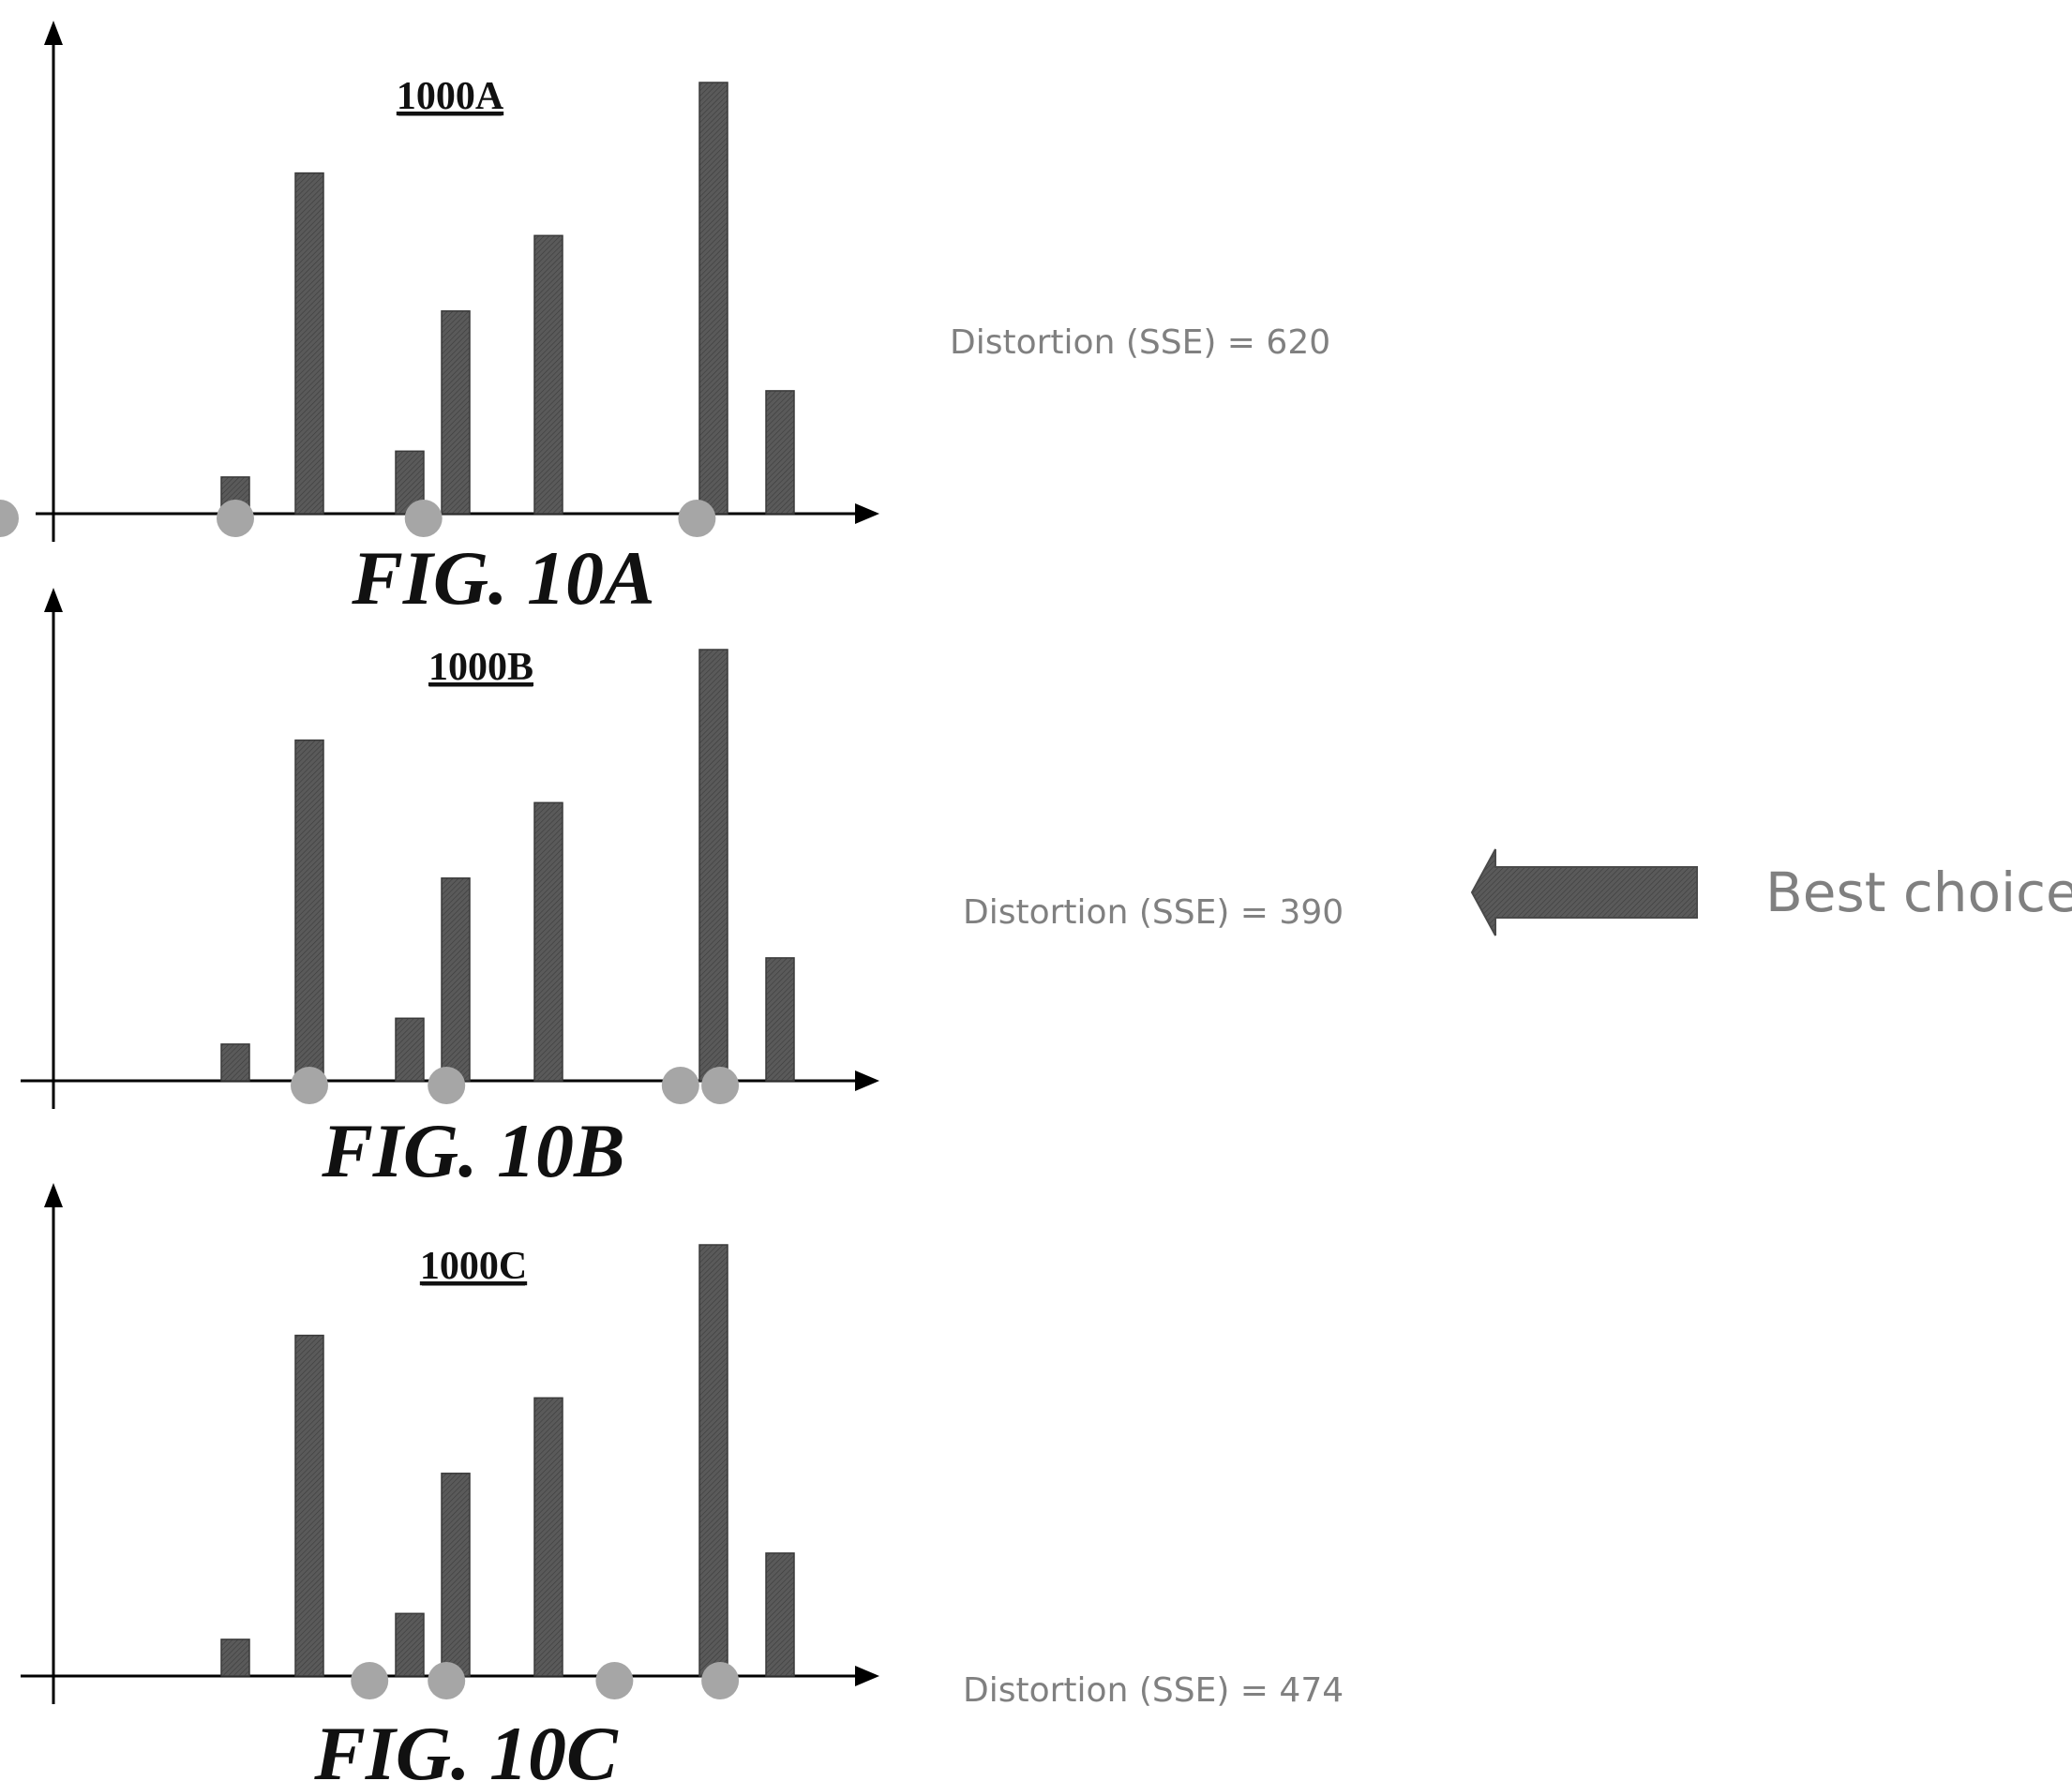 The image size is (2072, 1781). Describe the element at coordinates (480, 667) in the screenshot. I see `reference-label: 1000B` at that location.